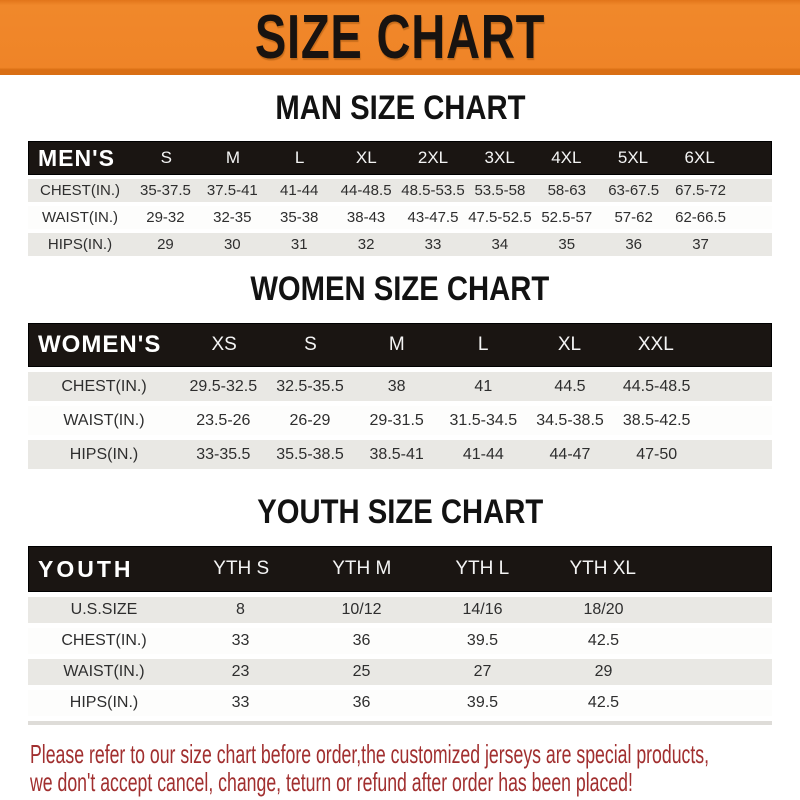 The height and width of the screenshot is (800, 800). What do you see at coordinates (400, 723) in the screenshot?
I see `youth-table-bottom-divider` at bounding box center [400, 723].